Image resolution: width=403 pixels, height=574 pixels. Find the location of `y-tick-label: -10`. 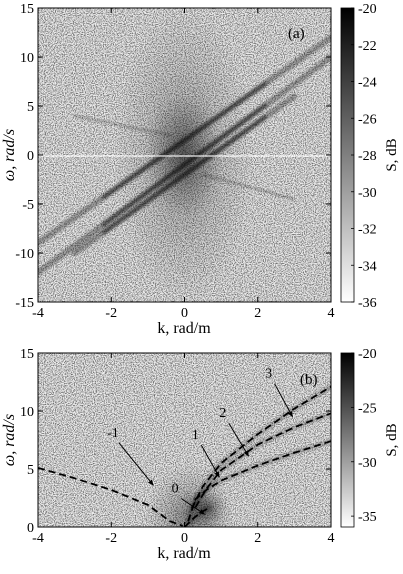

y-tick-label: -10 is located at coordinates (24, 254).